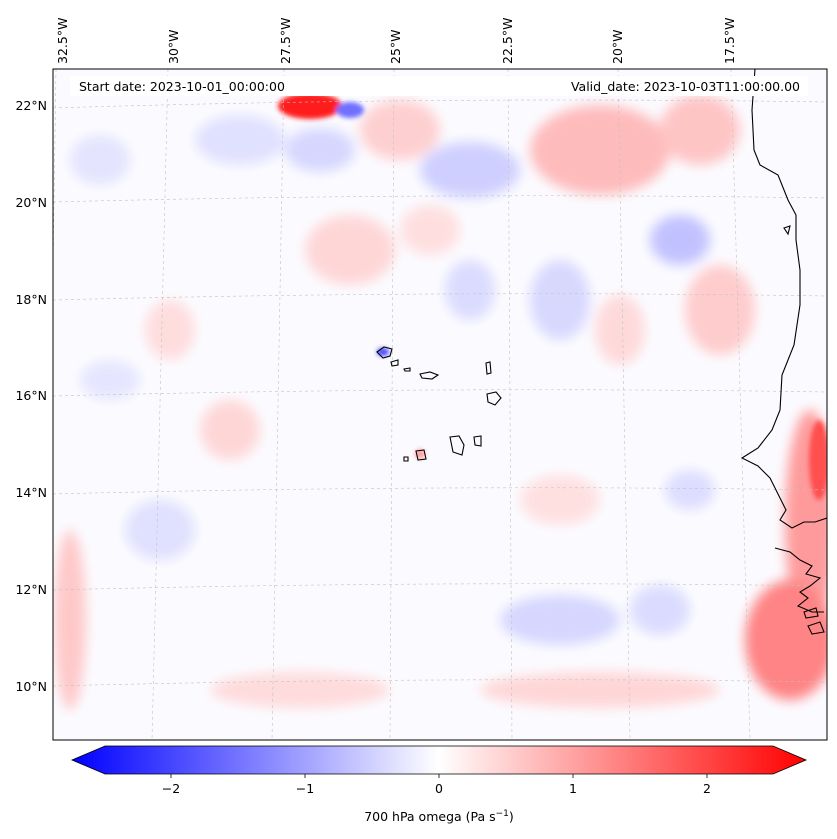 The width and height of the screenshot is (837, 839). I want to click on lon-tick-label: 20°W, so click(617, 46).